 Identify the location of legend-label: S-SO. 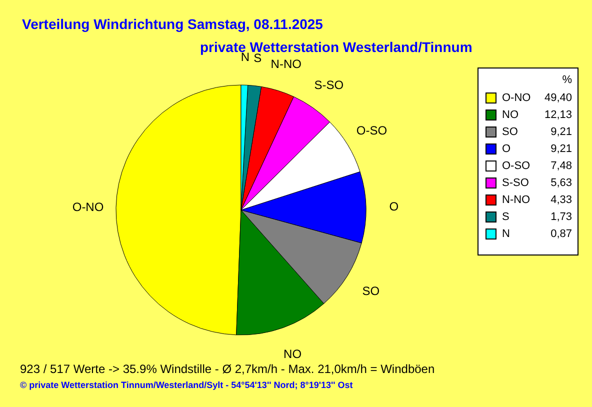
(516, 183).